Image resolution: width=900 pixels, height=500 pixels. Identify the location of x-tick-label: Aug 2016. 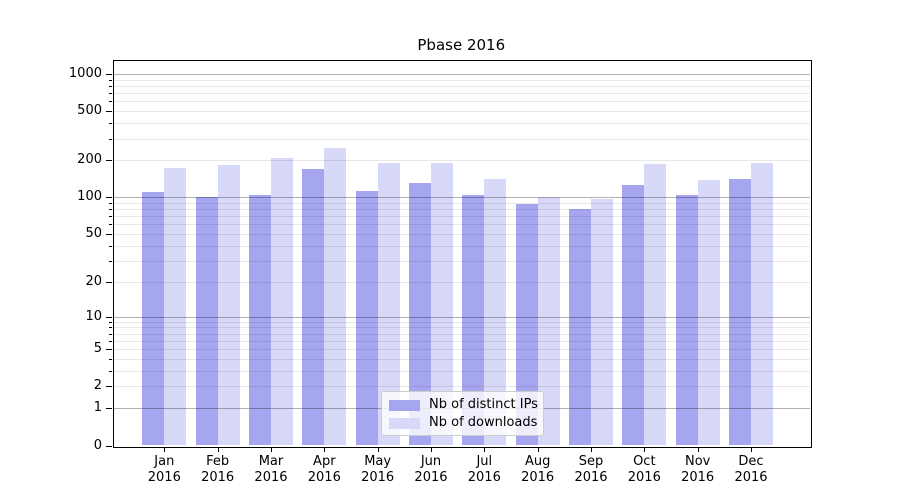
(538, 470).